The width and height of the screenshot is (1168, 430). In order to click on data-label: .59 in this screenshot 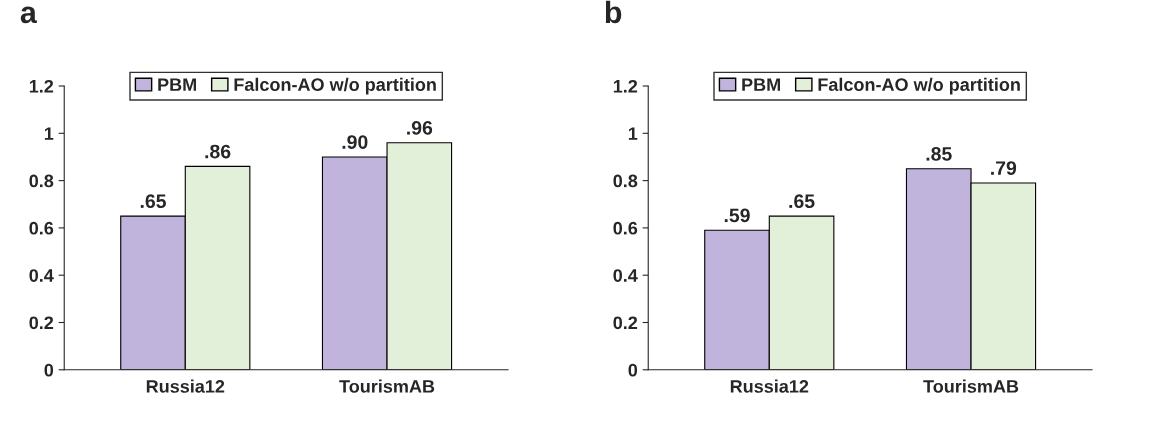, I will do `click(737, 215)`.